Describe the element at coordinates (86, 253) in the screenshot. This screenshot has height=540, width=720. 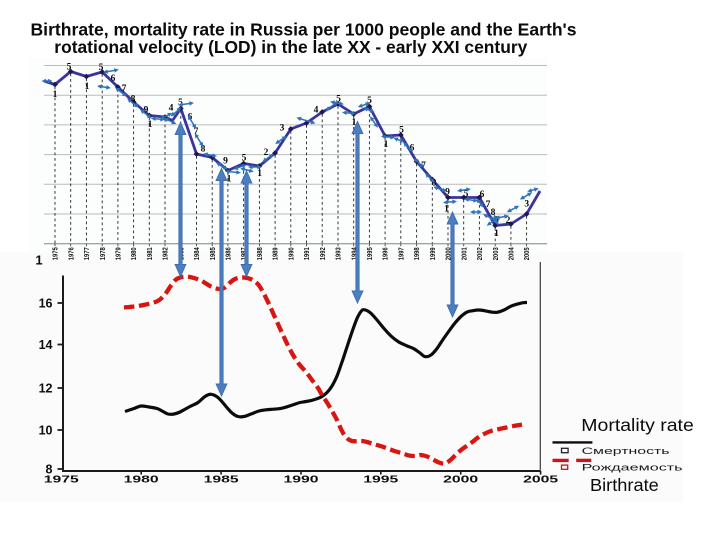
I see `svg-text: 1977` at that location.